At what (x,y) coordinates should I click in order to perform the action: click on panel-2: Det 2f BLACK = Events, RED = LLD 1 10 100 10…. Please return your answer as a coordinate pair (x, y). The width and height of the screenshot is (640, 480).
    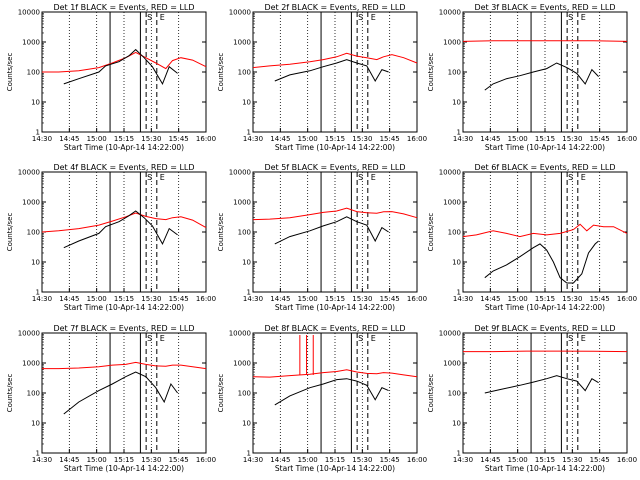
    Looking at the image, I should click on (322, 77).